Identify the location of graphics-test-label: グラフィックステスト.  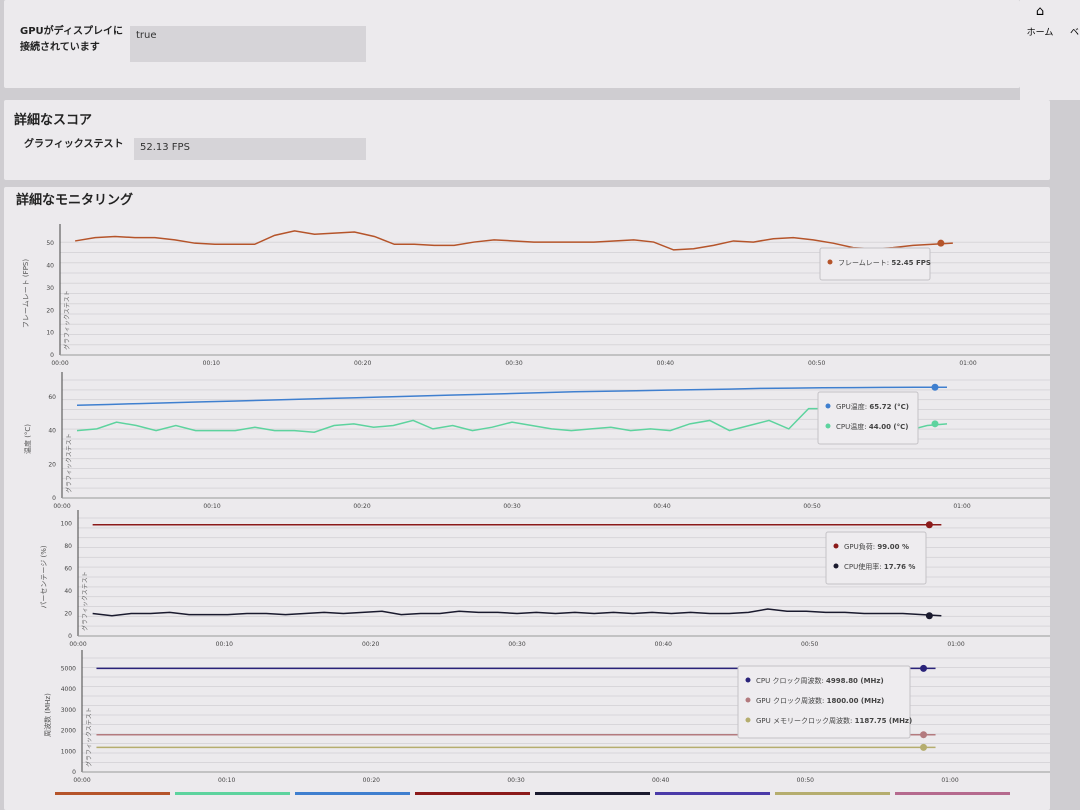
(74, 144).